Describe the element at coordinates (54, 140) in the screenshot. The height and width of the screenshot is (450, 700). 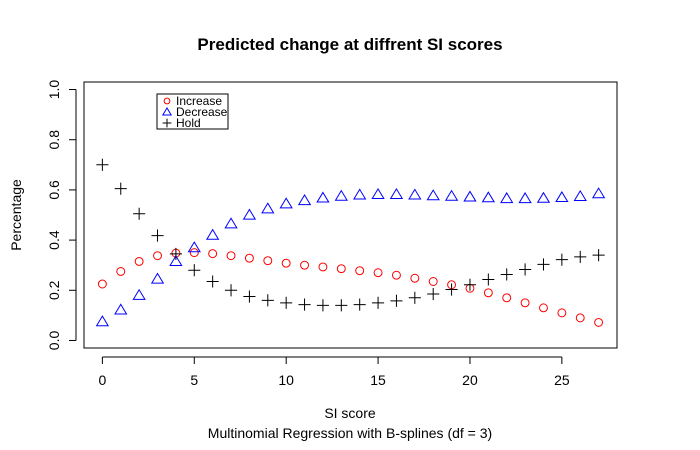
I see `y-tick-label: 0.8` at that location.